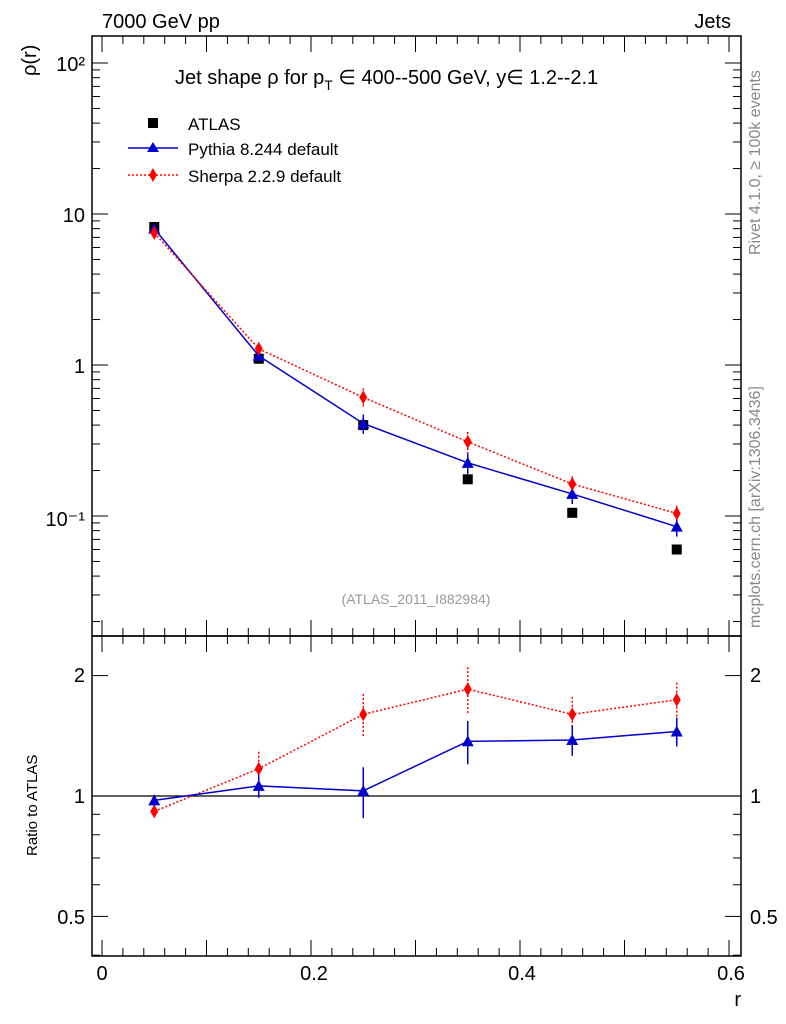 This screenshot has height=1024, width=786. What do you see at coordinates (731, 974) in the screenshot?
I see `x-tick-label-3: 0.6` at bounding box center [731, 974].